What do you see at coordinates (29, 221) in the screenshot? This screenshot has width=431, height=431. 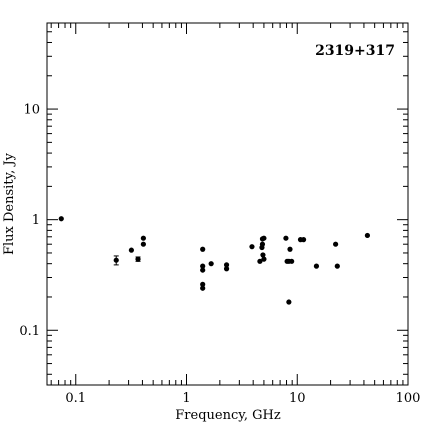 I see `y-axis-tick-labels: 0.1 1 10` at bounding box center [29, 221].